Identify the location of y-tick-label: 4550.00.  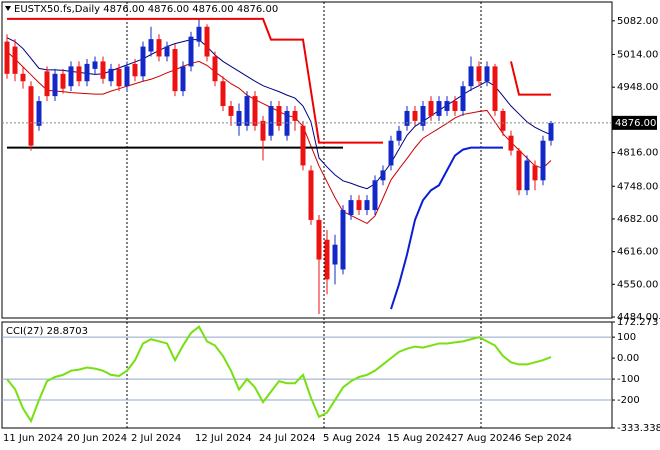
(637, 284).